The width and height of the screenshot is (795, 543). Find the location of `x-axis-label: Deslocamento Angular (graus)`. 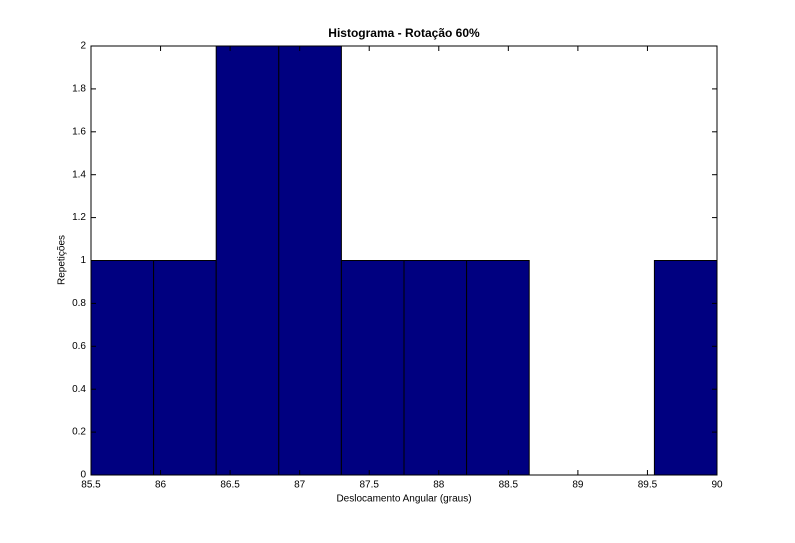

x-axis-label: Deslocamento Angular (graus) is located at coordinates (403, 499).